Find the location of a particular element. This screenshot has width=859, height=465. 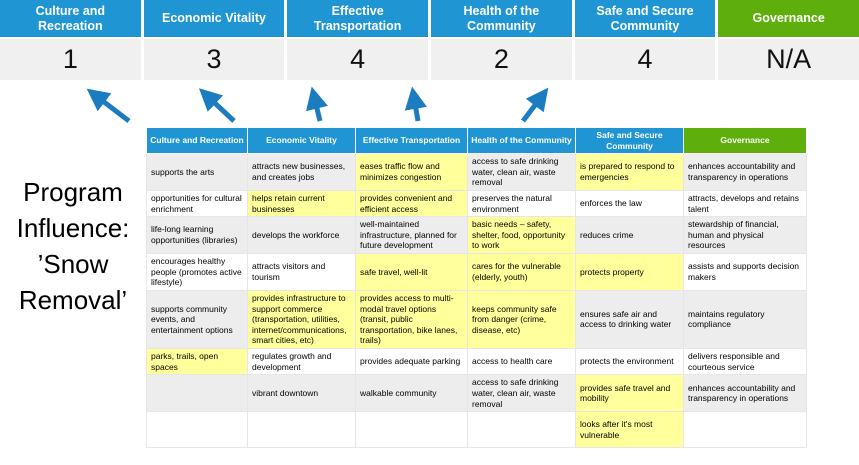

matrix-header-health-of-the-community: Health of the Community is located at coordinates (521, 140).